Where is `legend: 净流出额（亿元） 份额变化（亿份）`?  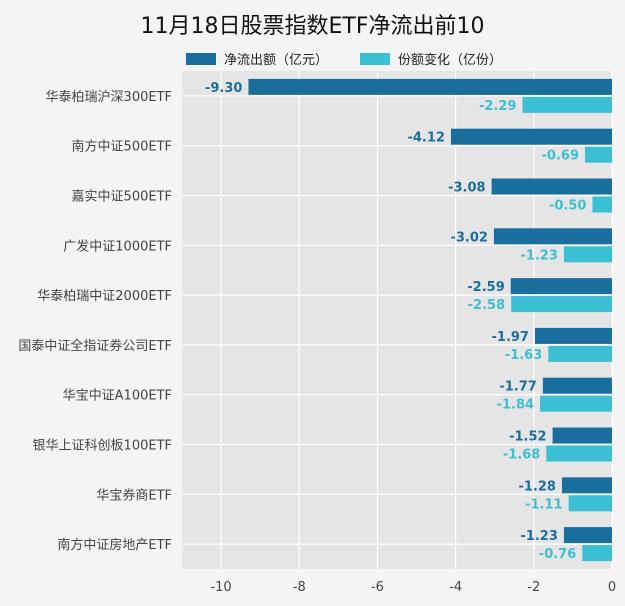 legend: 净流出额（亿元） 份额变化（亿份） is located at coordinates (360, 58).